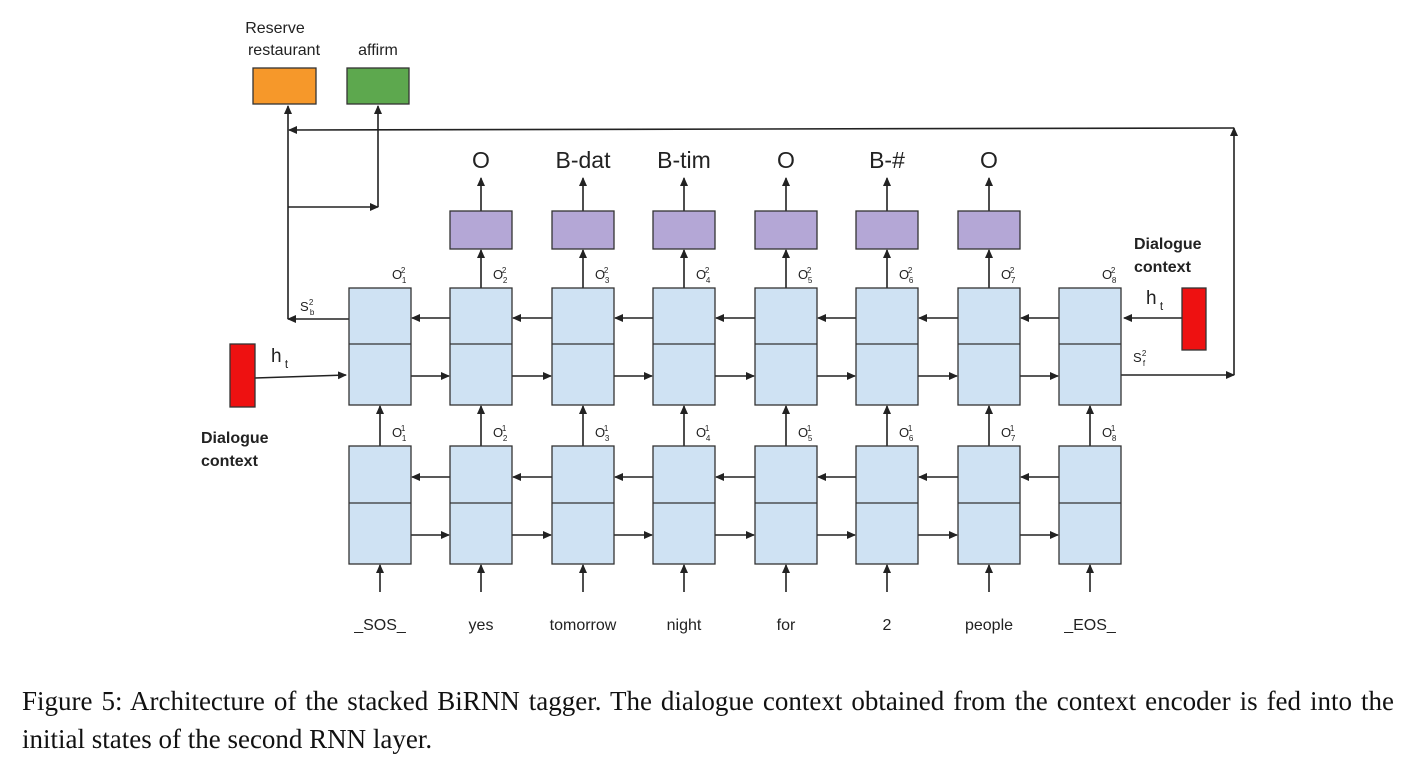 This screenshot has width=1410, height=770. Describe the element at coordinates (378, 50) in the screenshot. I see `intent-label-affirm: affirm` at that location.